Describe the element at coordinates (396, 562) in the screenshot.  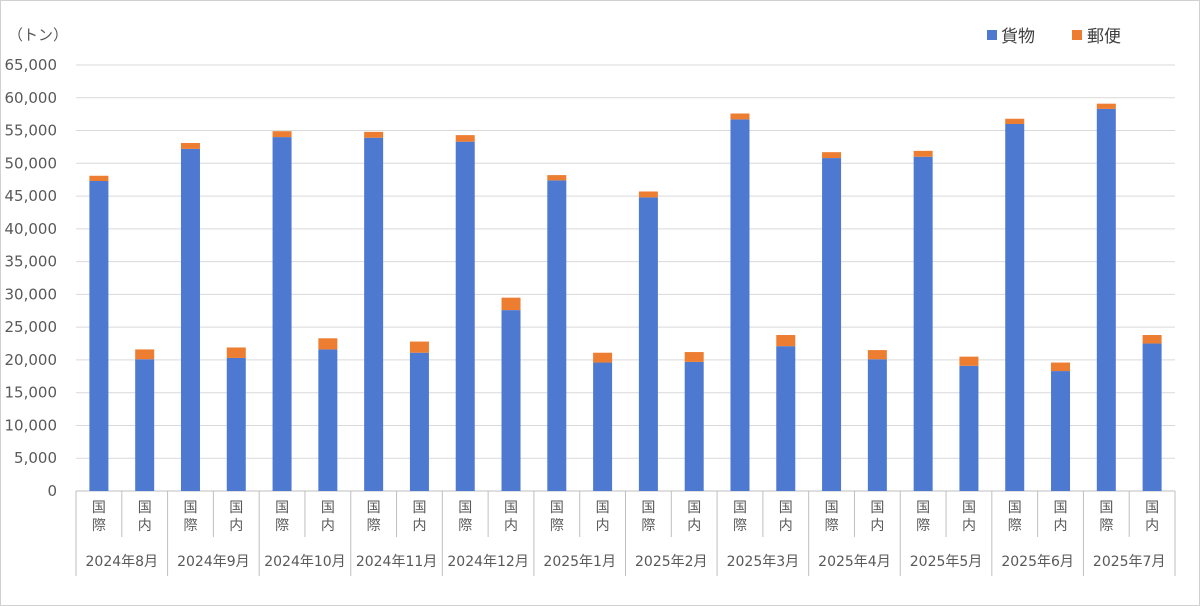
I see `x-month-label: 2024年11月` at that location.